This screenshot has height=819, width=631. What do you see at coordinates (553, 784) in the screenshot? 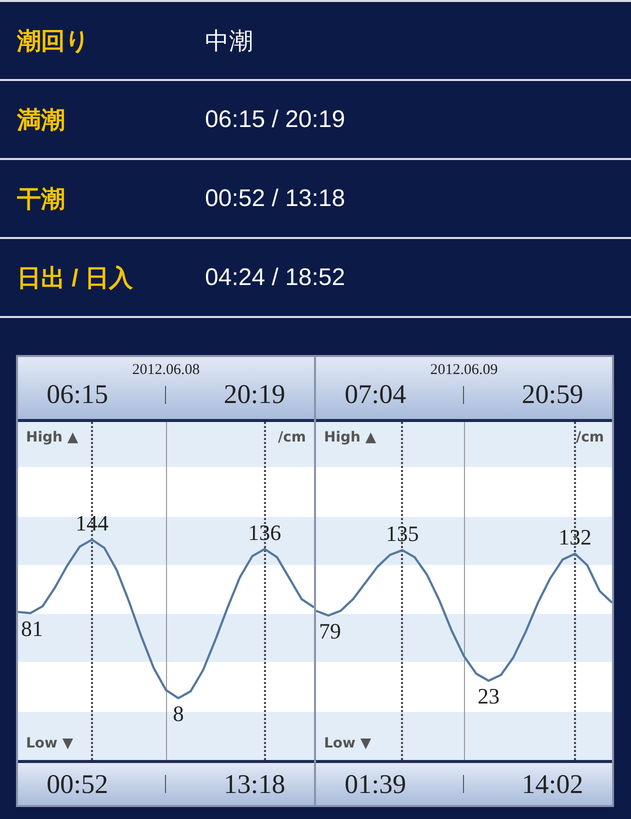
I see `text: 14:02` at bounding box center [553, 784].